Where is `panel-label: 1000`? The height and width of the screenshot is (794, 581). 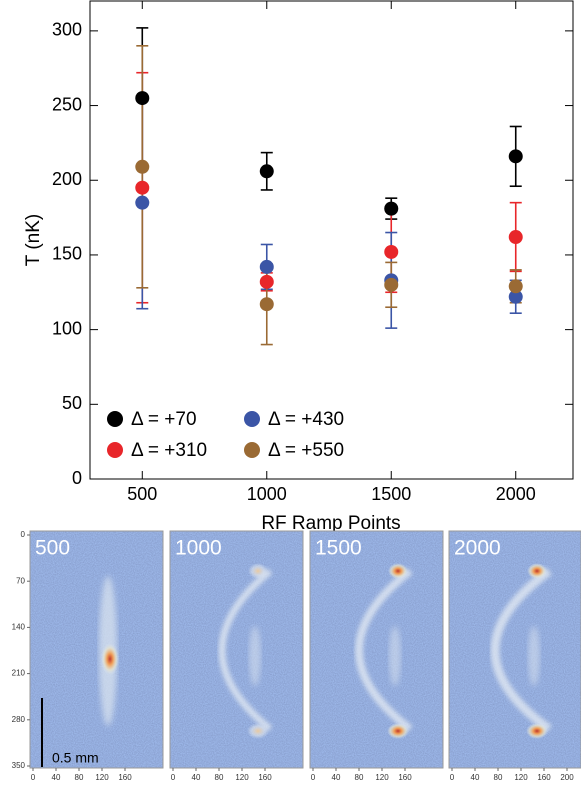
panel-label: 1000 is located at coordinates (198, 548).